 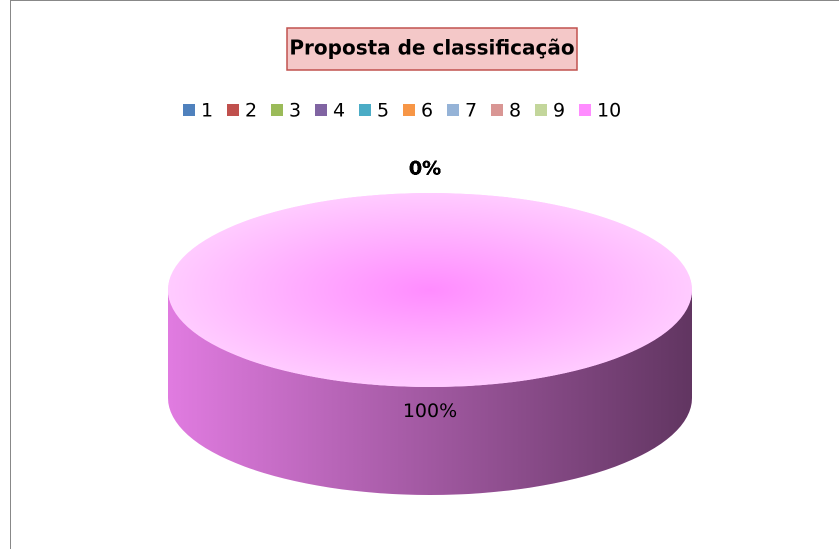 What do you see at coordinates (339, 111) in the screenshot?
I see `legend-label: 4` at bounding box center [339, 111].